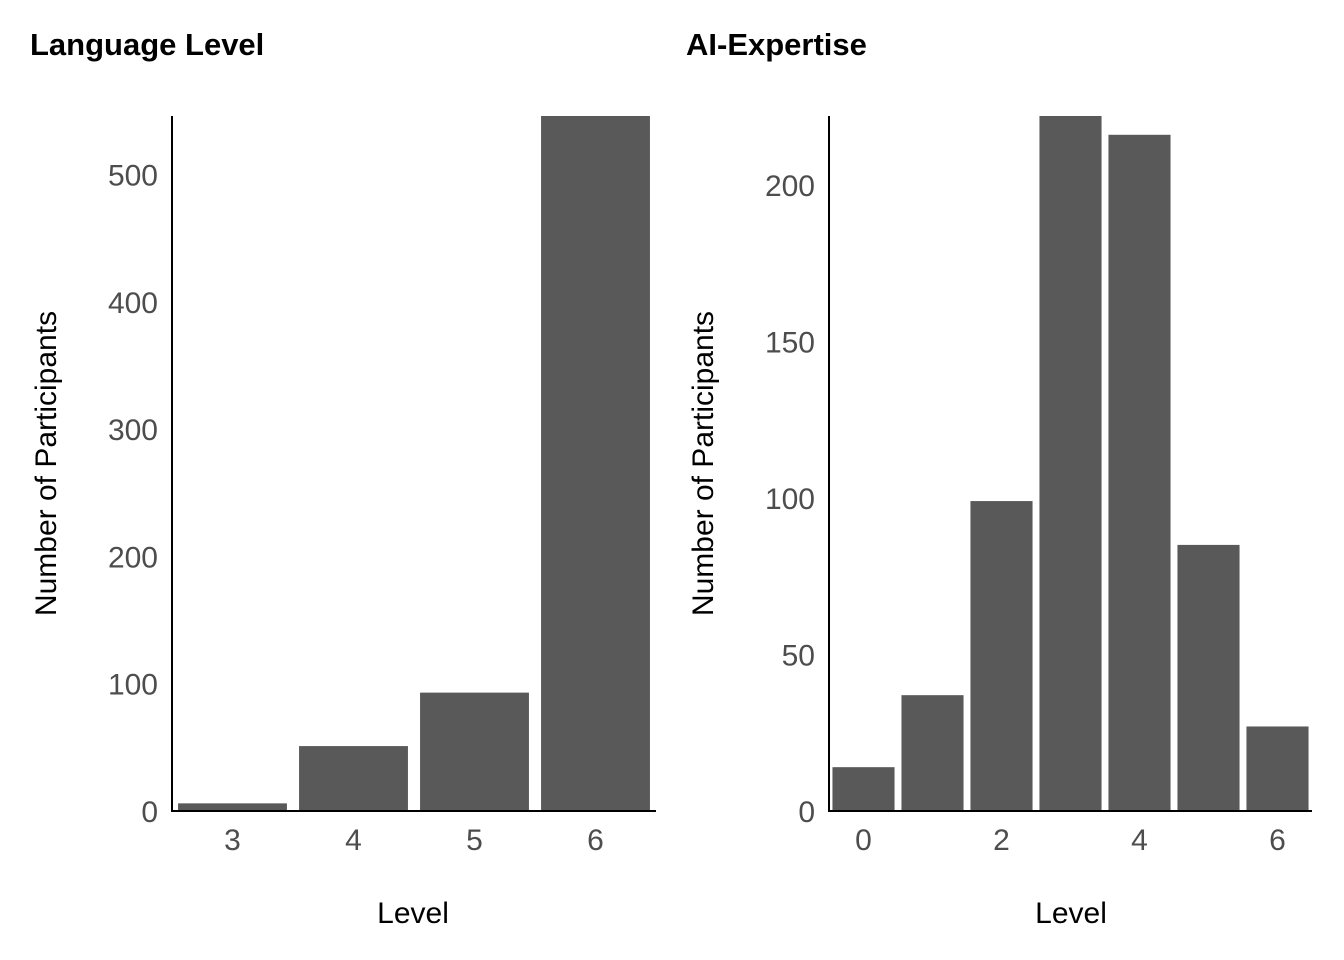 The height and width of the screenshot is (960, 1344). I want to click on lang-y-tick-label-100: 100, so click(133, 685).